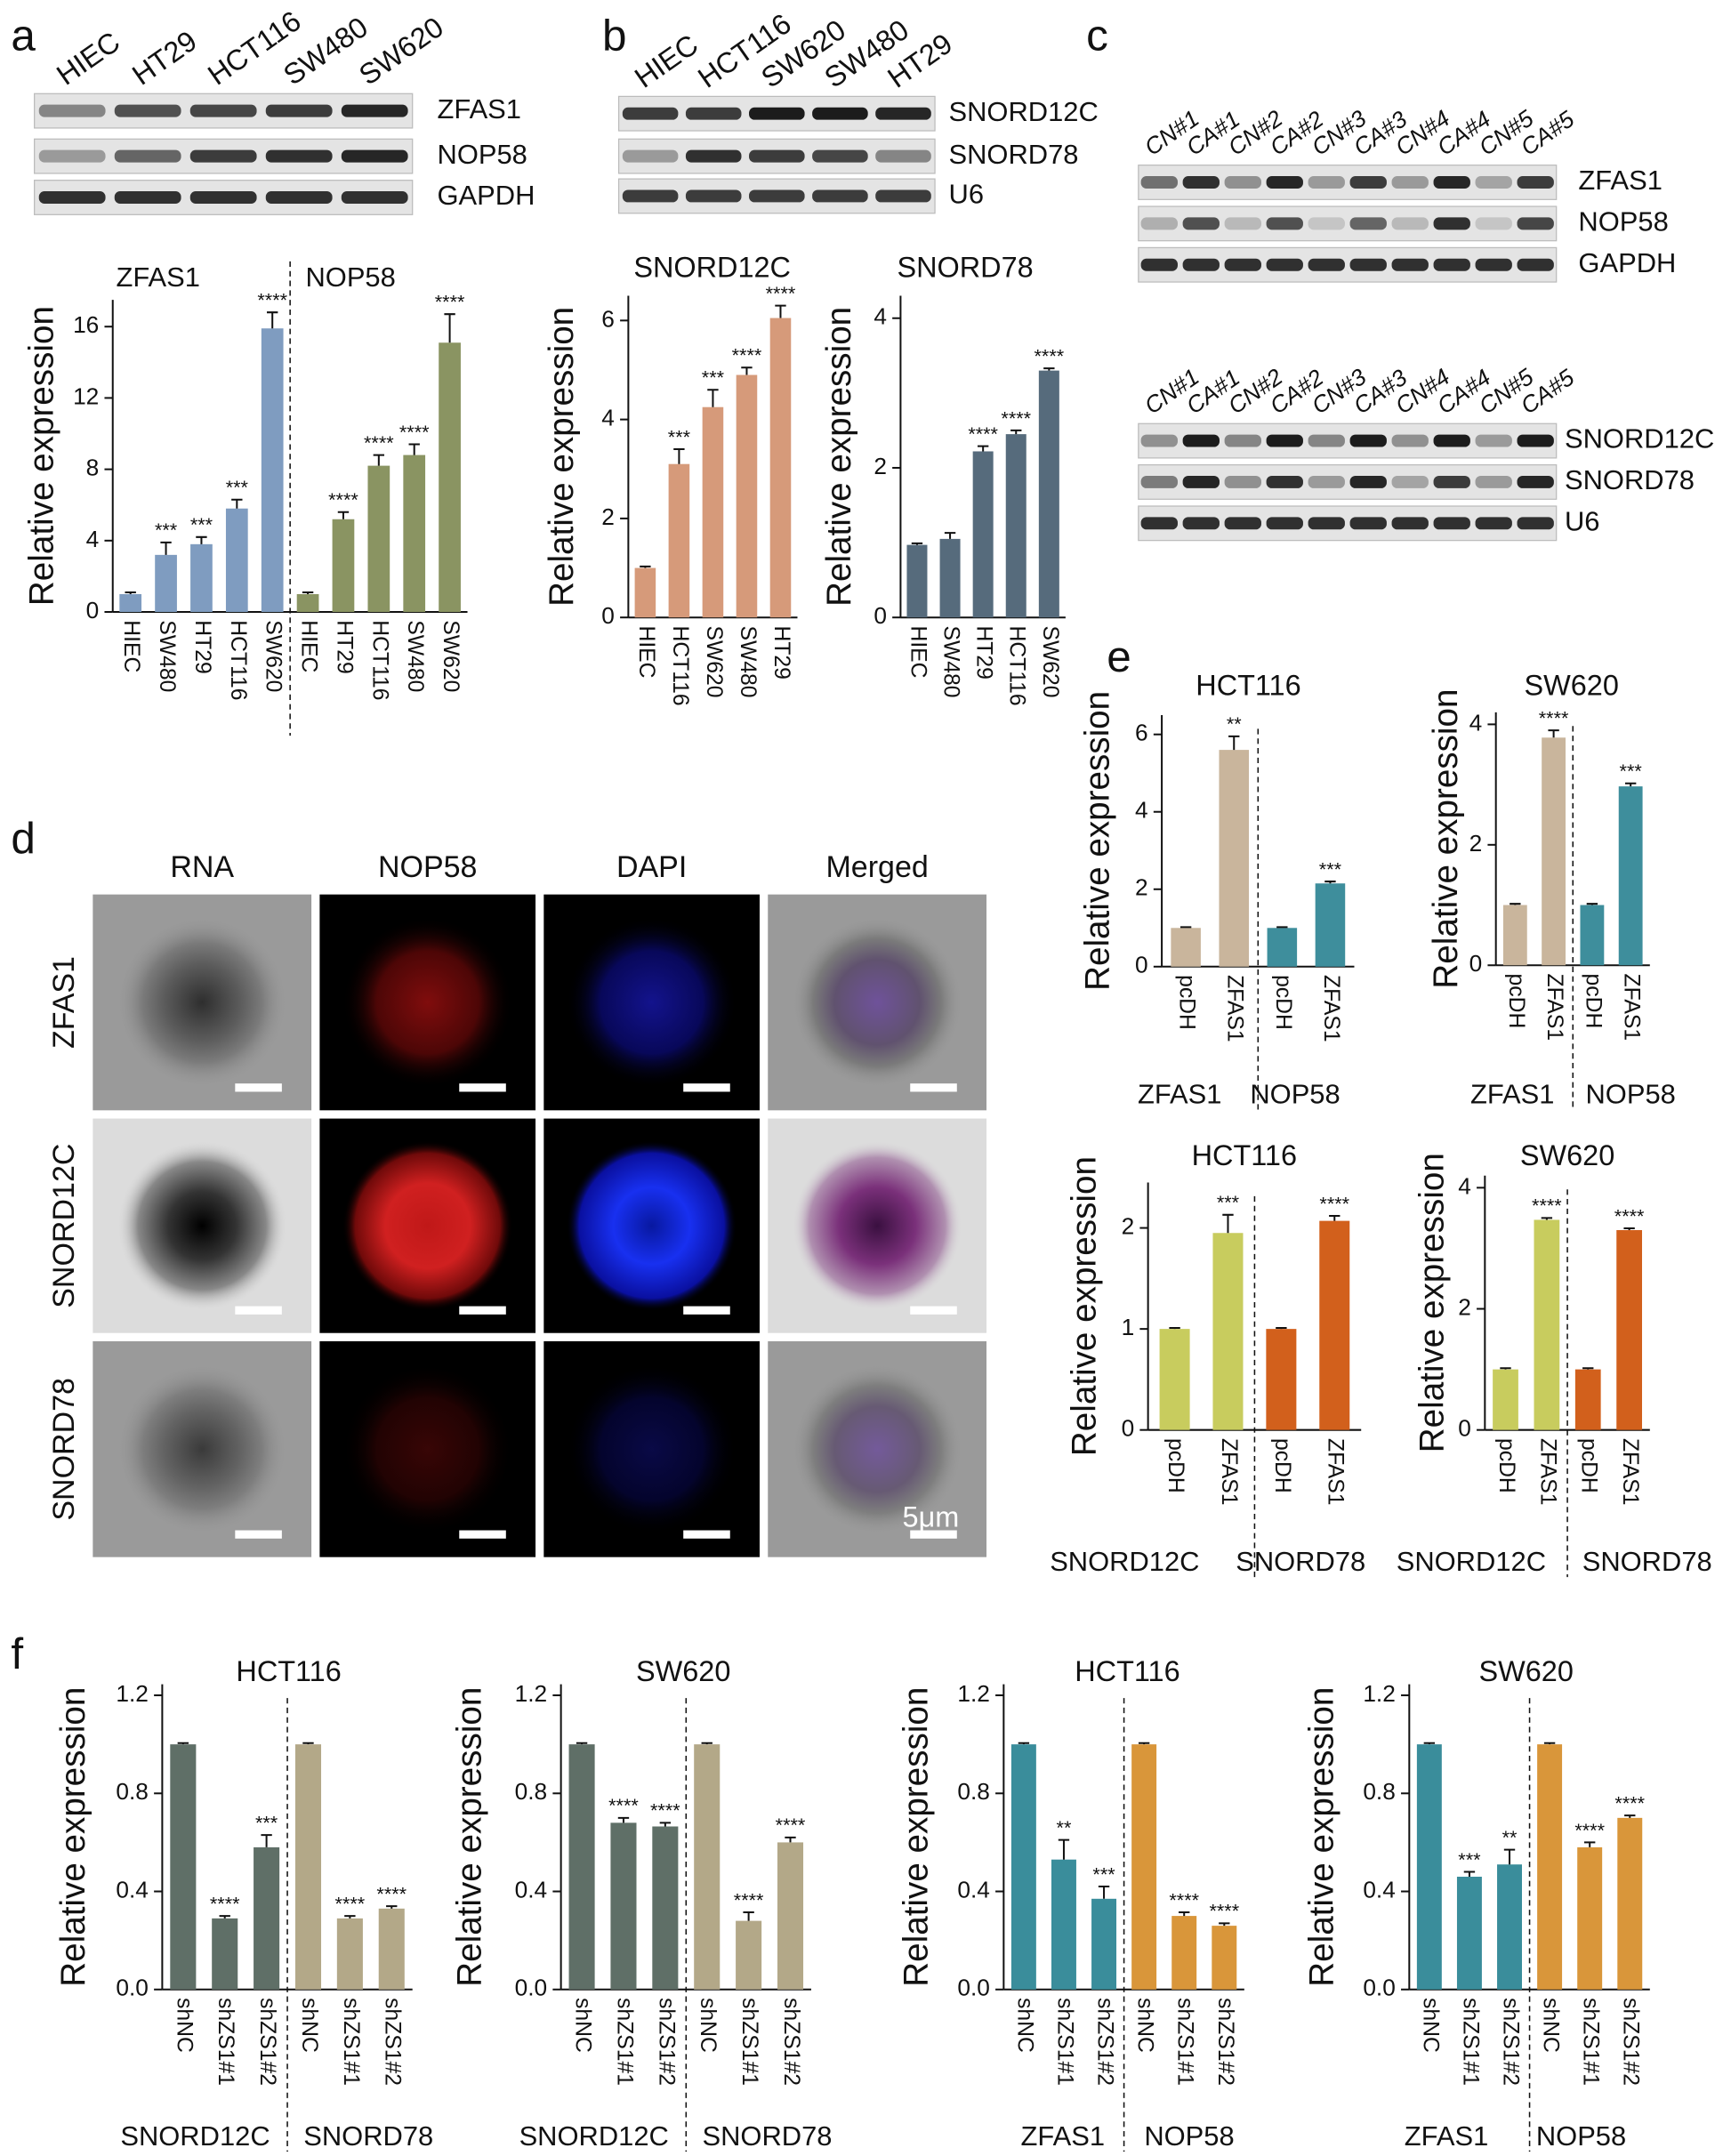 Image resolution: width=1731 pixels, height=2156 pixels. I want to click on y-tick-label: 12, so click(86, 396).